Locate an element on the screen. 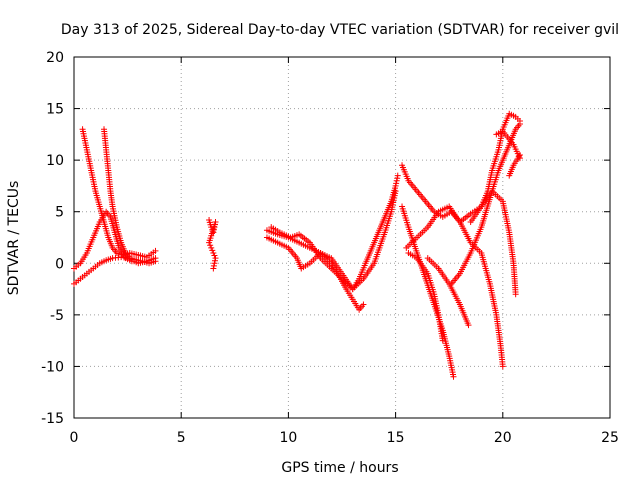 The image size is (640, 480). x-tick-label: 15 is located at coordinates (396, 438).